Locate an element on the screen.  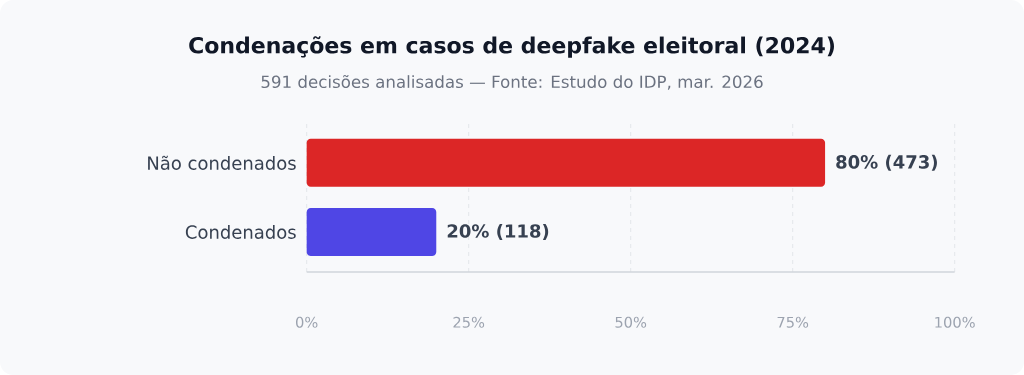
x-tick-label: 50% is located at coordinates (631, 322).